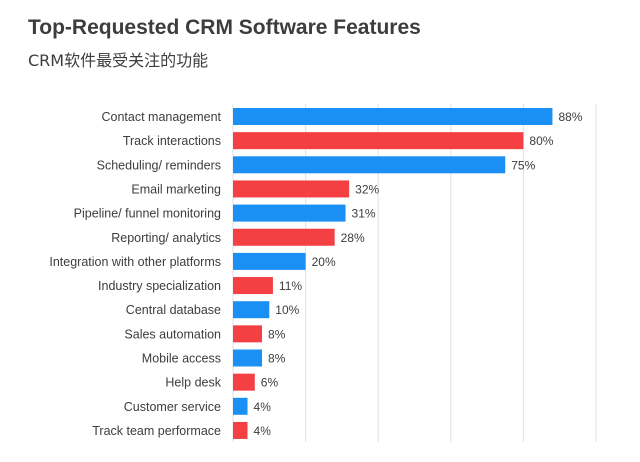 The width and height of the screenshot is (640, 462). I want to click on value-label-4: 31%, so click(364, 214).